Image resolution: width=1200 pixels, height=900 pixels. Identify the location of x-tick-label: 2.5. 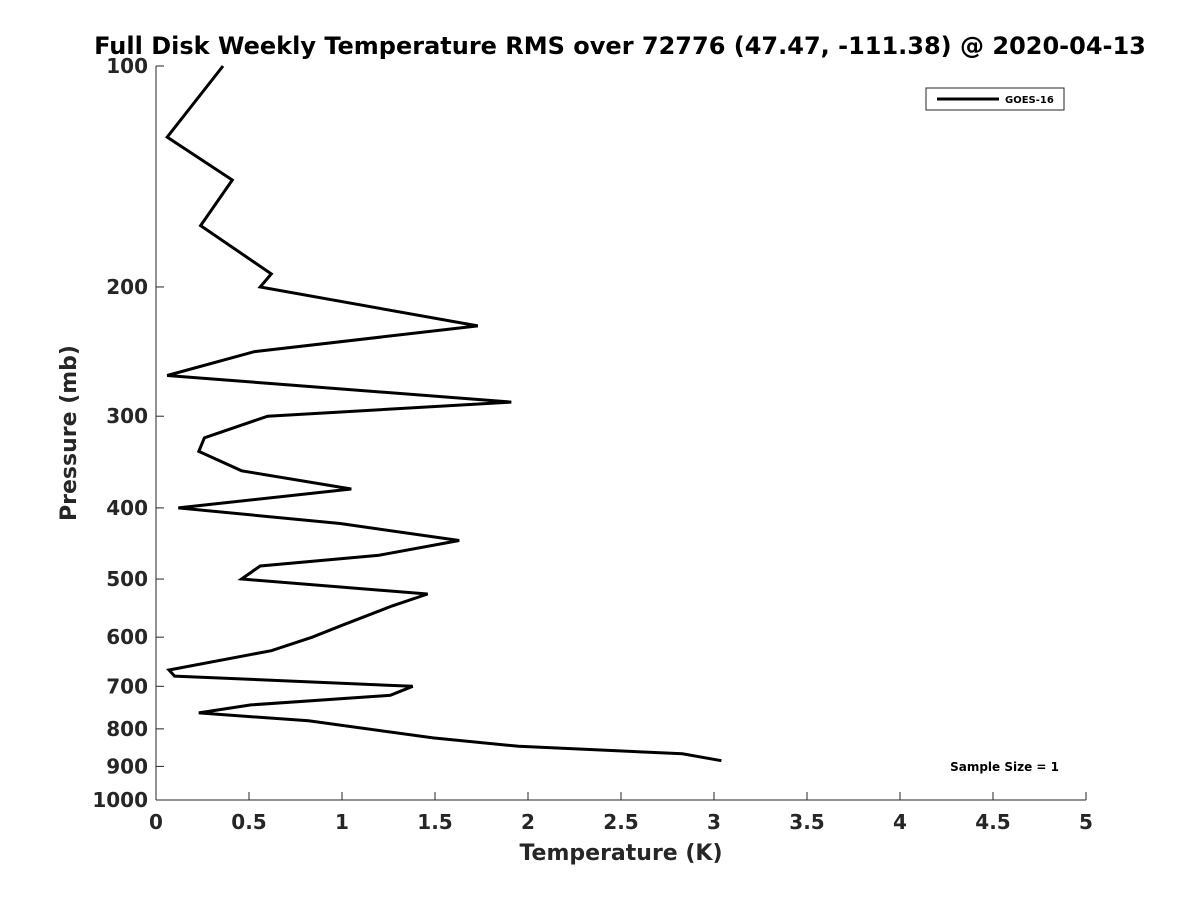
(620, 822).